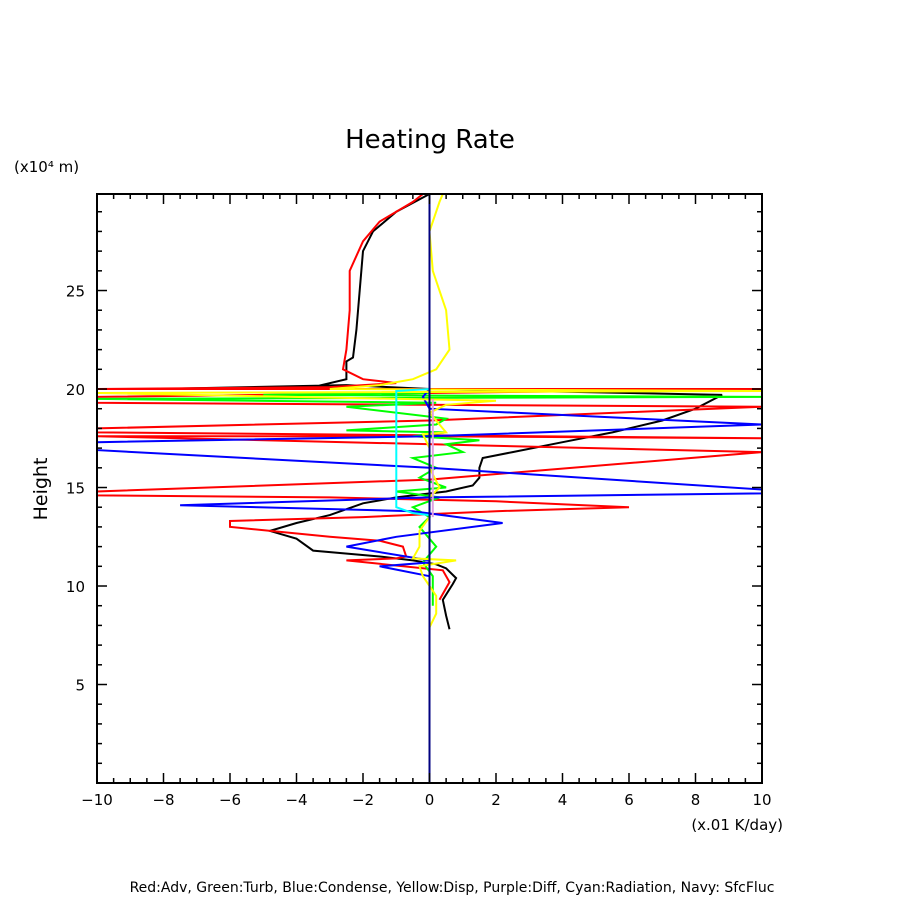 The height and width of the screenshot is (904, 904). I want to click on x-axis-unit-label: (x.01 K/day), so click(737, 825).